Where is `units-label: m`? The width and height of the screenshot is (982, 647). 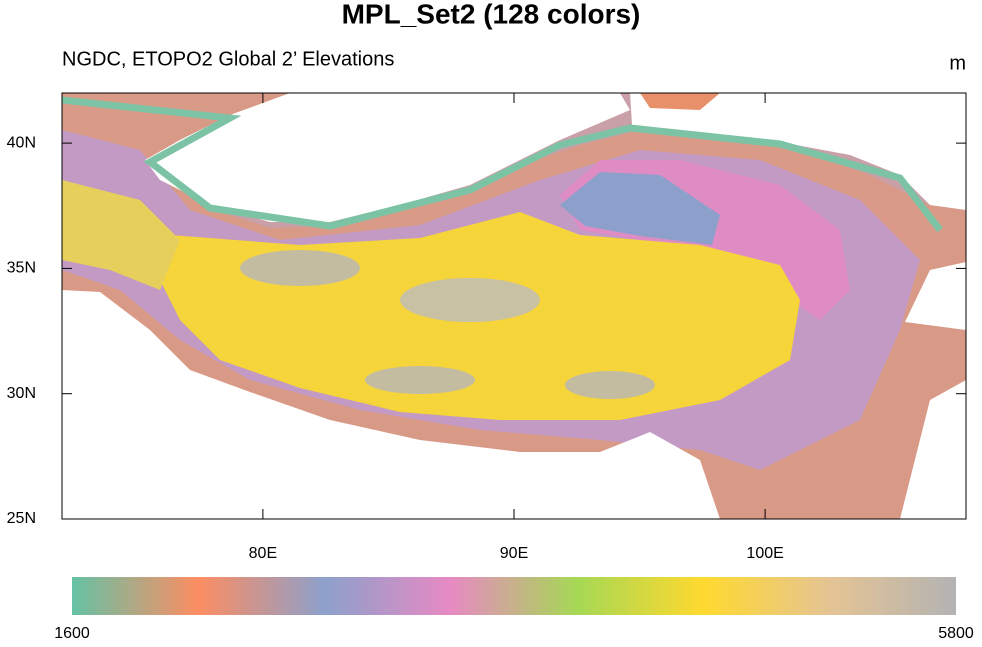 units-label: m is located at coordinates (957, 63).